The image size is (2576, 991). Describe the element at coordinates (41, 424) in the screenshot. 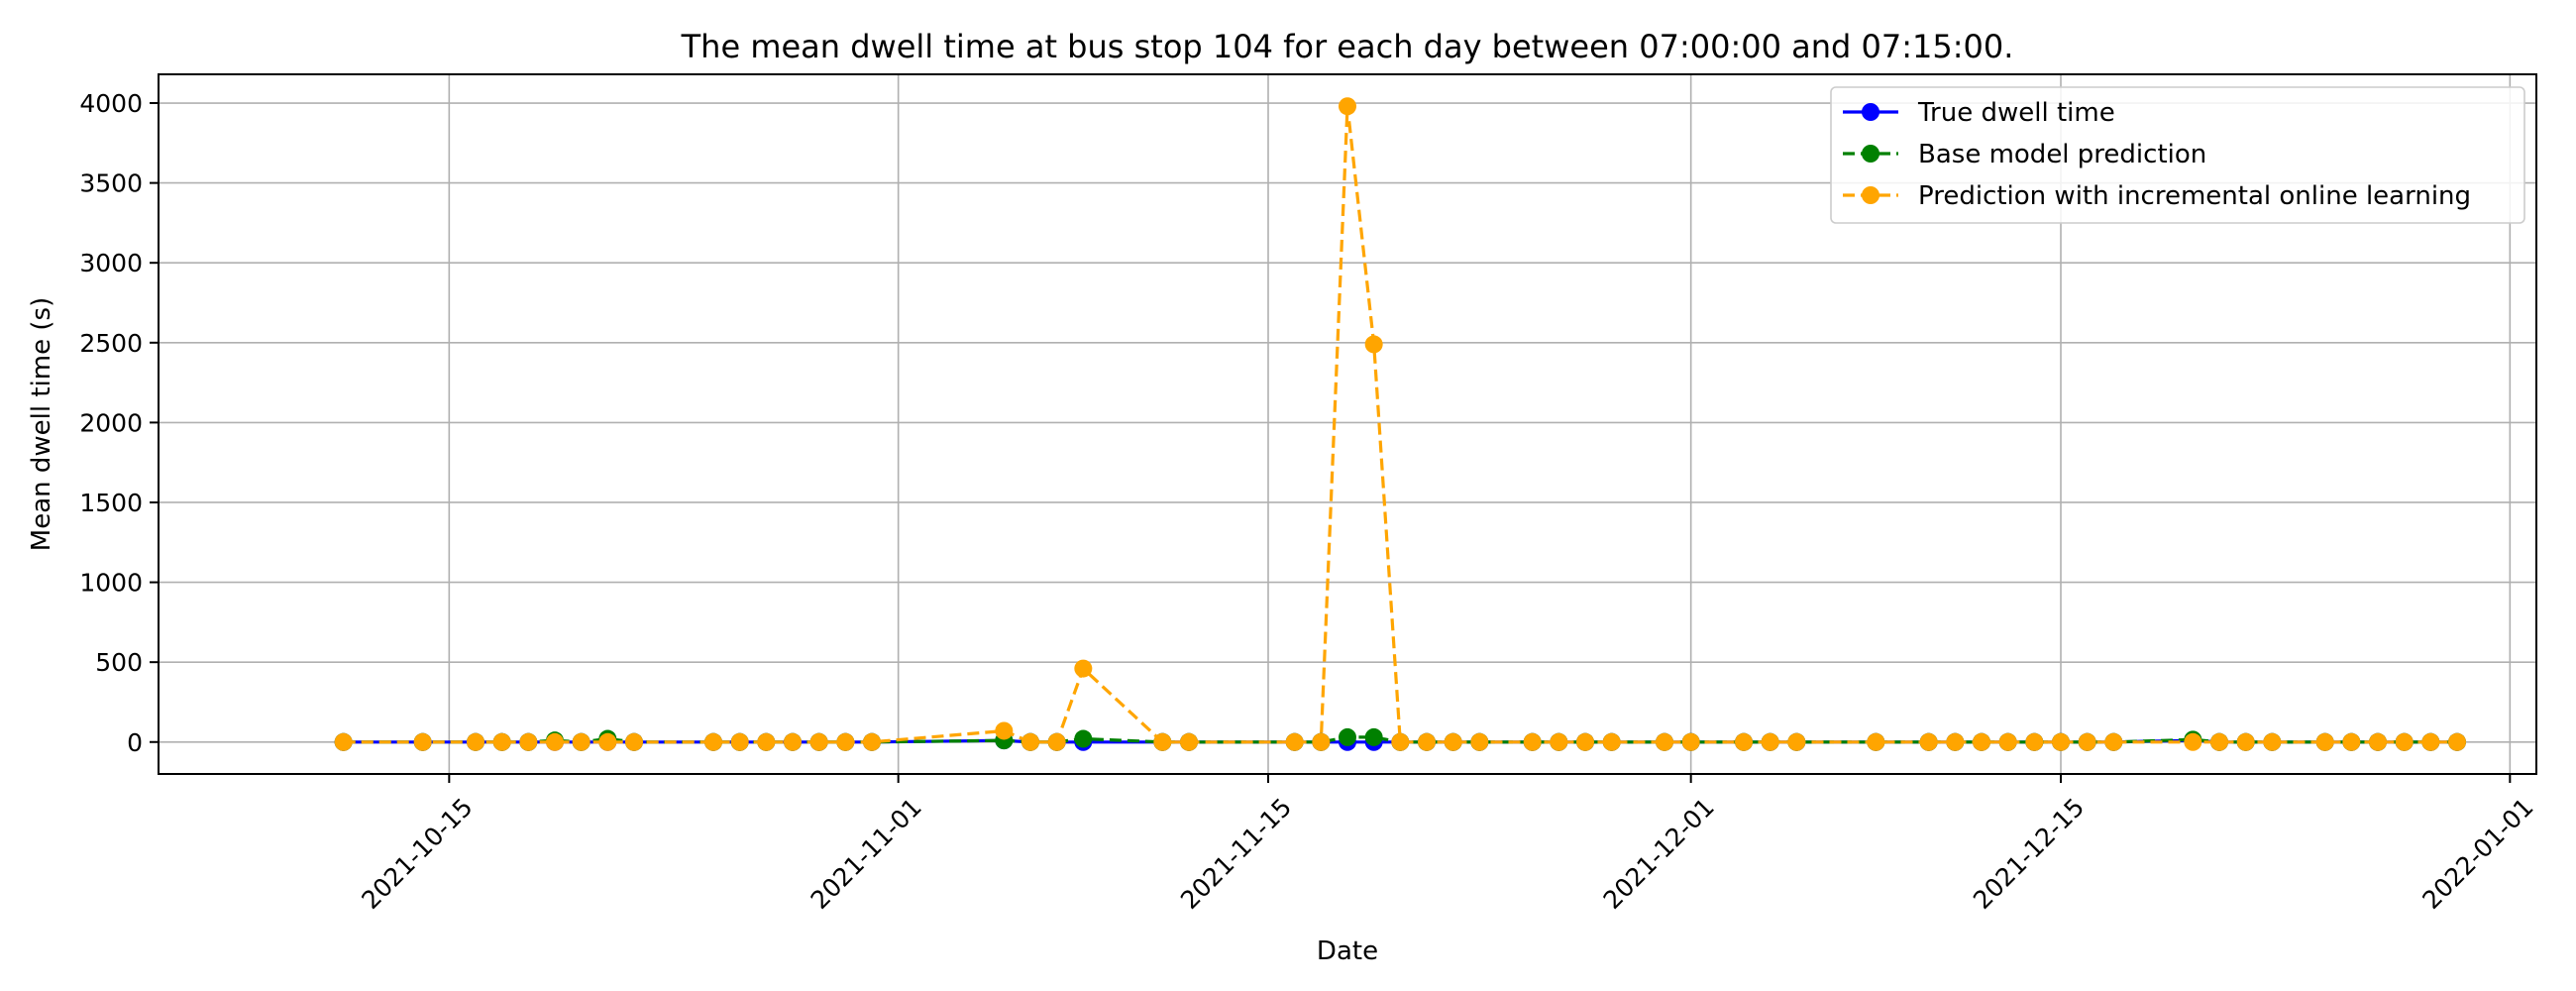

I see `y-axis-label: Mean dwell time (s)` at that location.